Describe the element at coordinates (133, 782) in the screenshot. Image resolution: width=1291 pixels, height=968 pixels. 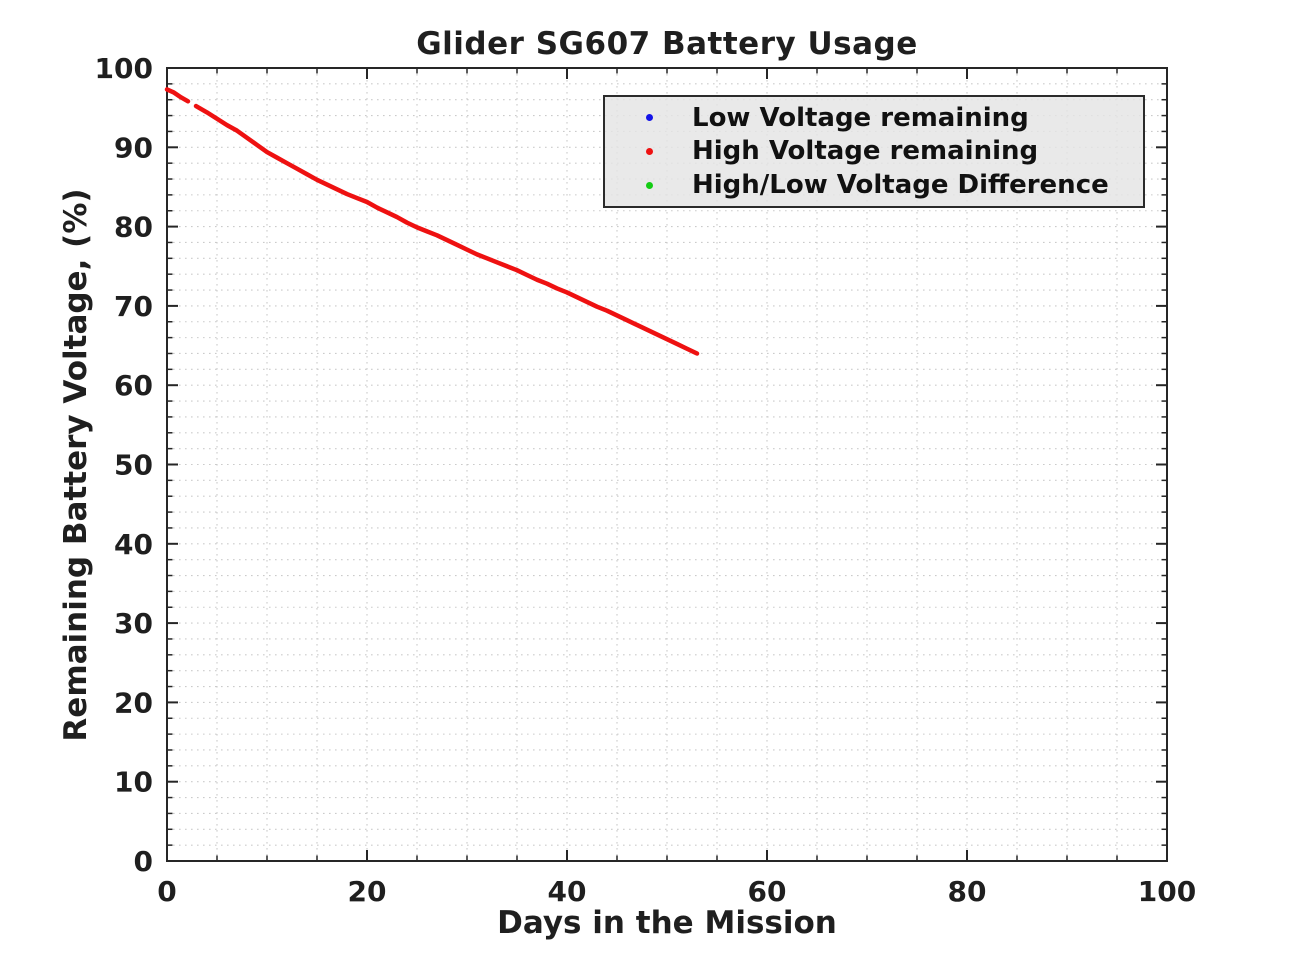
I see `y-tick-label: 10` at that location.